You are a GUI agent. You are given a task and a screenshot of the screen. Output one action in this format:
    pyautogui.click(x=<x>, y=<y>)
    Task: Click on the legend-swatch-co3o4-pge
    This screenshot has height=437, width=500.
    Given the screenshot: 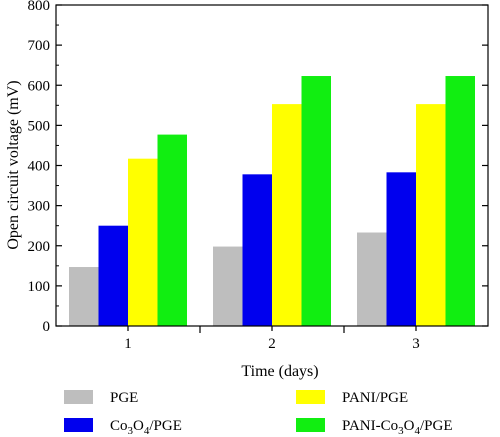 What is the action you would take?
    pyautogui.click(x=78, y=425)
    